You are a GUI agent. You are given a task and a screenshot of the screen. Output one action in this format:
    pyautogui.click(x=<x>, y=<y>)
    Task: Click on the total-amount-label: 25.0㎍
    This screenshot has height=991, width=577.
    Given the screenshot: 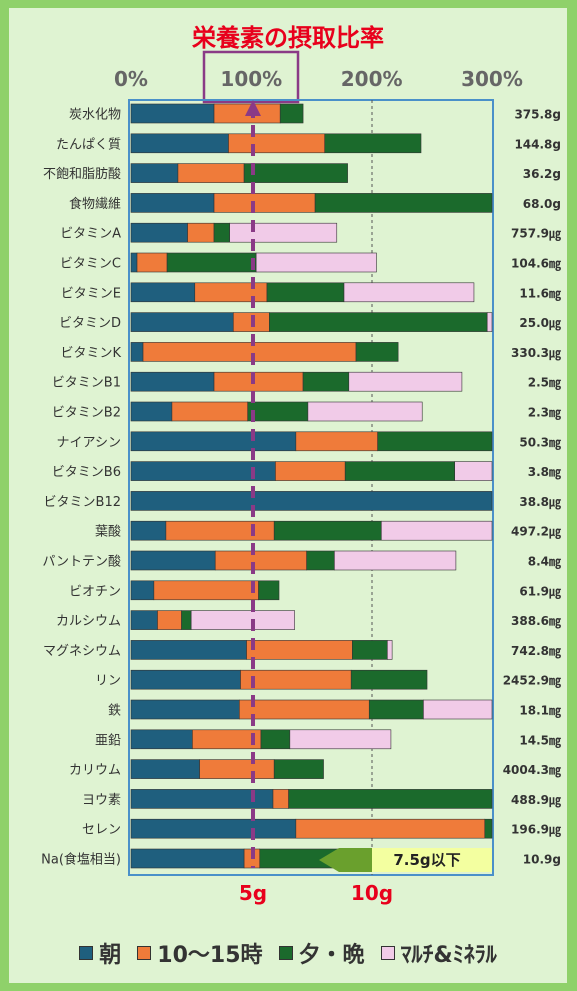 What is the action you would take?
    pyautogui.click(x=540, y=323)
    